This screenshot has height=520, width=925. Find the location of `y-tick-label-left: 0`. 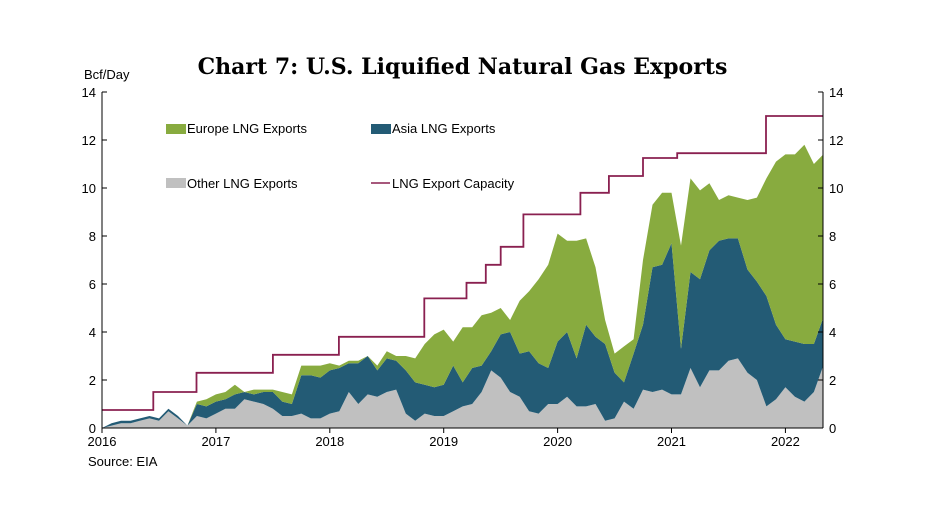

y-tick-label-left: 0 is located at coordinates (92, 428).